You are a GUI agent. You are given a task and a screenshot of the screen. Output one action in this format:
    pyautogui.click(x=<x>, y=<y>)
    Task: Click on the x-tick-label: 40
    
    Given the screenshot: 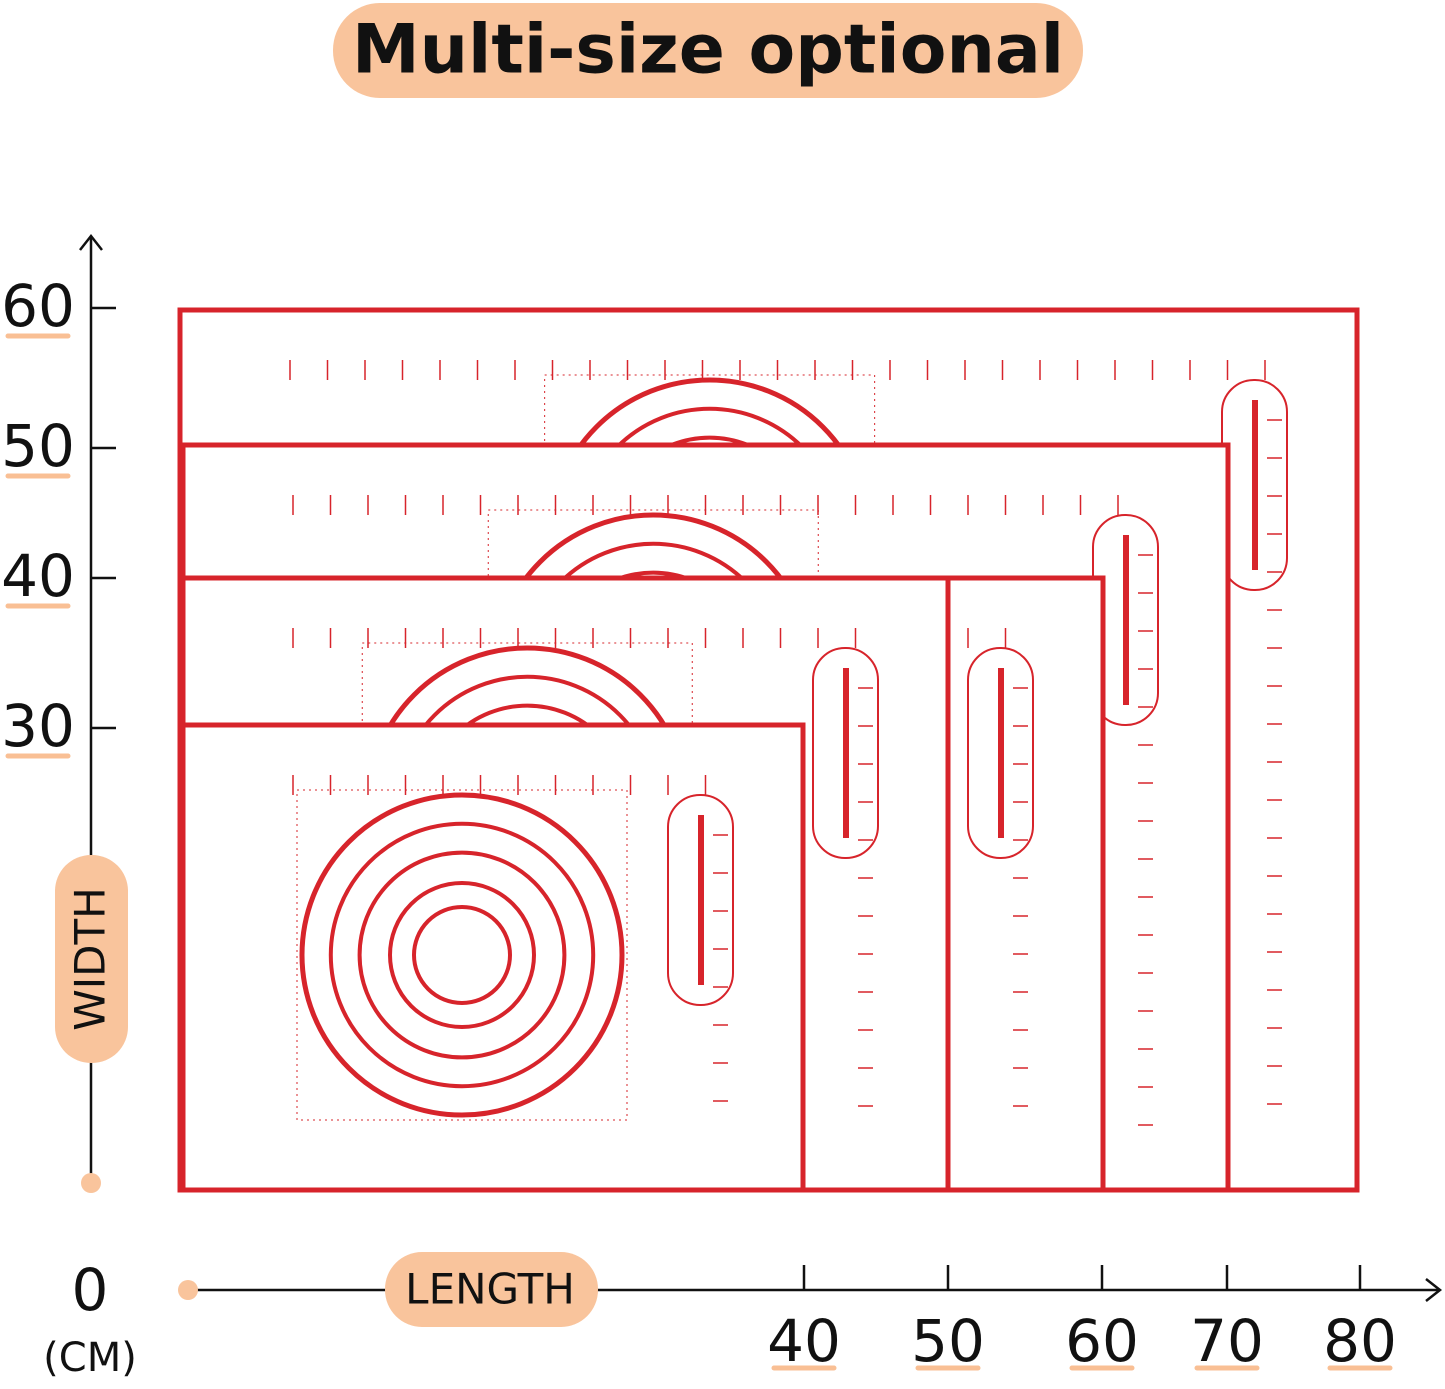 What is the action you would take?
    pyautogui.click(x=804, y=1341)
    